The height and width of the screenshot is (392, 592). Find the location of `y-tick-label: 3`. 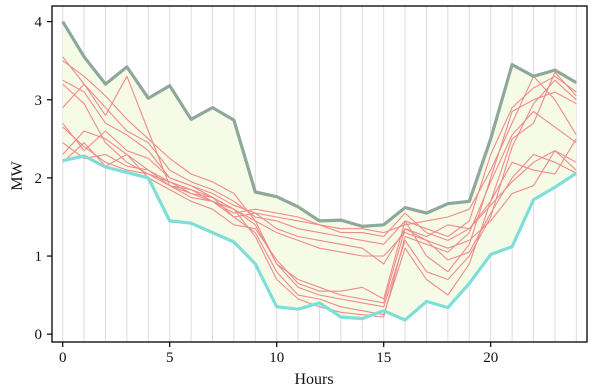

y-tick-label: 3 is located at coordinates (39, 101).